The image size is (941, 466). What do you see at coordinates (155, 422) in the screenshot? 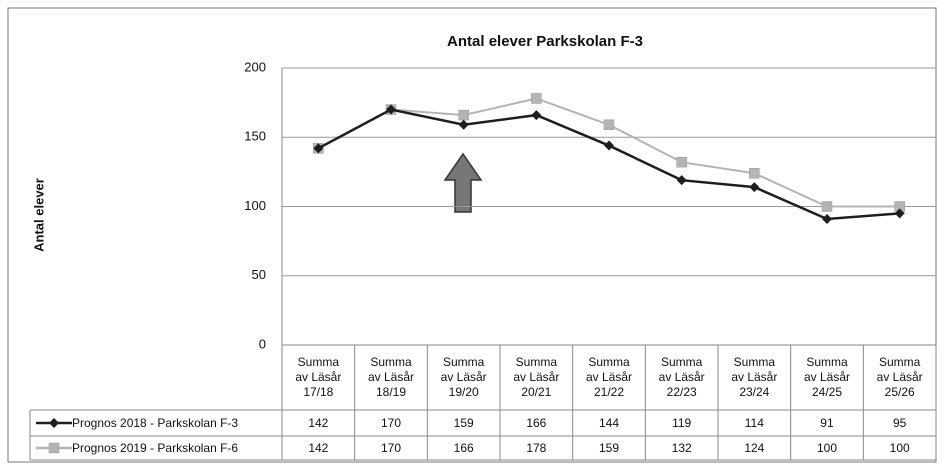
I see `legend-label: Prognos 2018 - Parkskolan F-3` at bounding box center [155, 422].